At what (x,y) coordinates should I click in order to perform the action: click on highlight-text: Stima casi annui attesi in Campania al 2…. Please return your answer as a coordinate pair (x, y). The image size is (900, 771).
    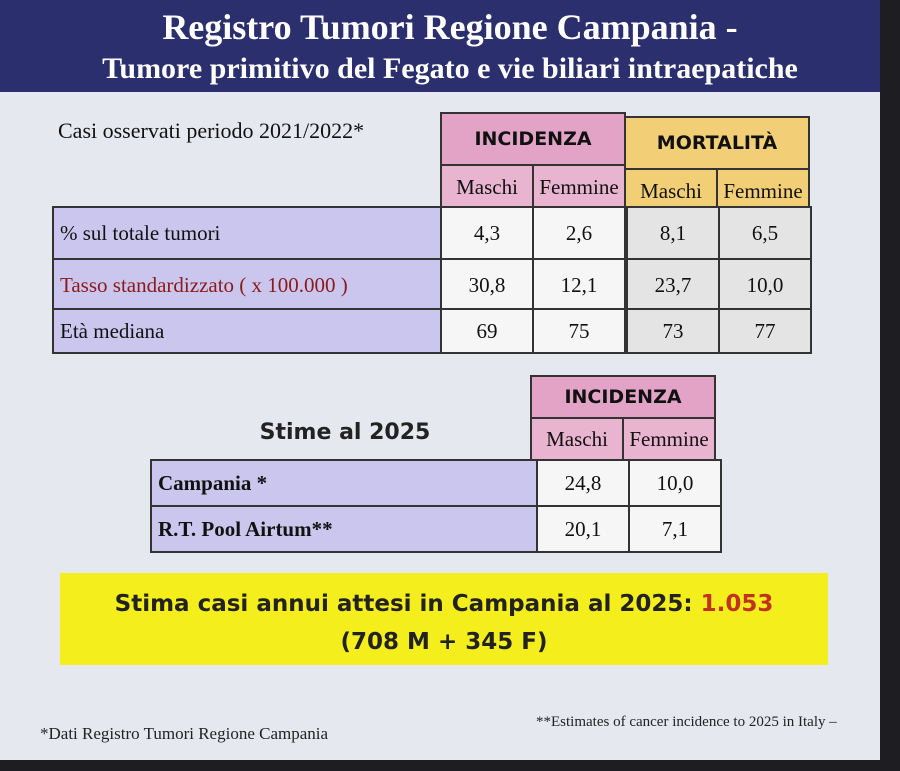
    Looking at the image, I should click on (403, 604).